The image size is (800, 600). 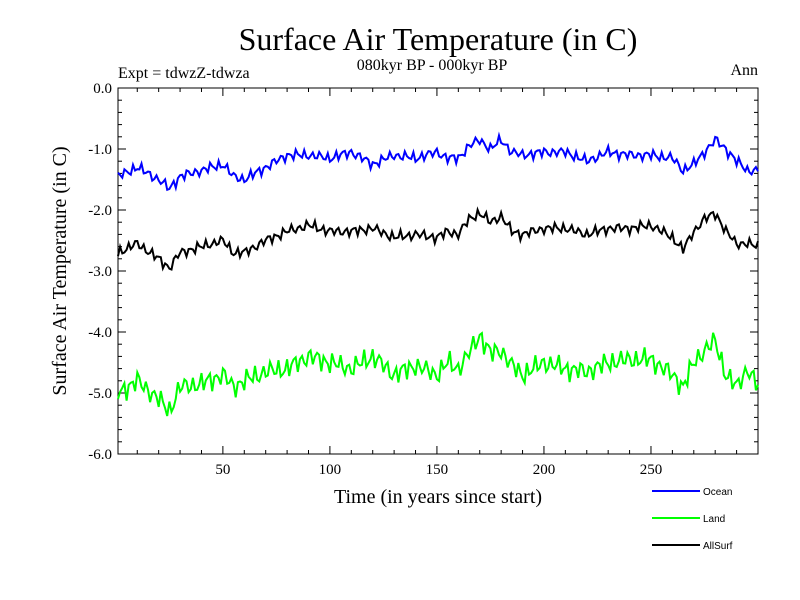 What do you see at coordinates (544, 470) in the screenshot?
I see `x-tick-label: 200` at bounding box center [544, 470].